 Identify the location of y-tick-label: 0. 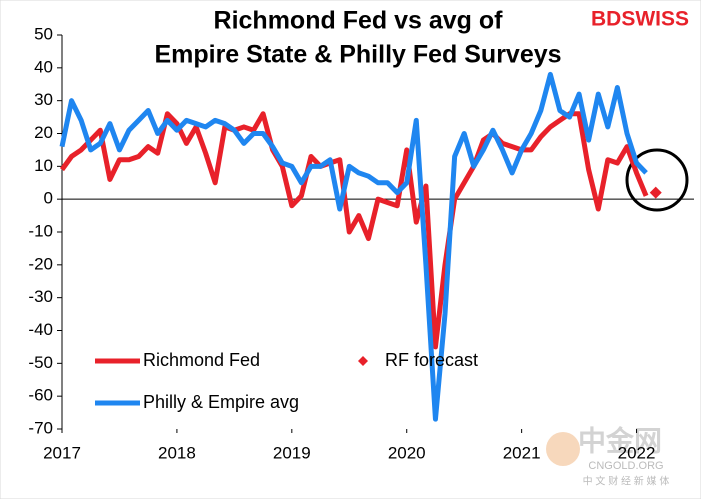
(48, 198).